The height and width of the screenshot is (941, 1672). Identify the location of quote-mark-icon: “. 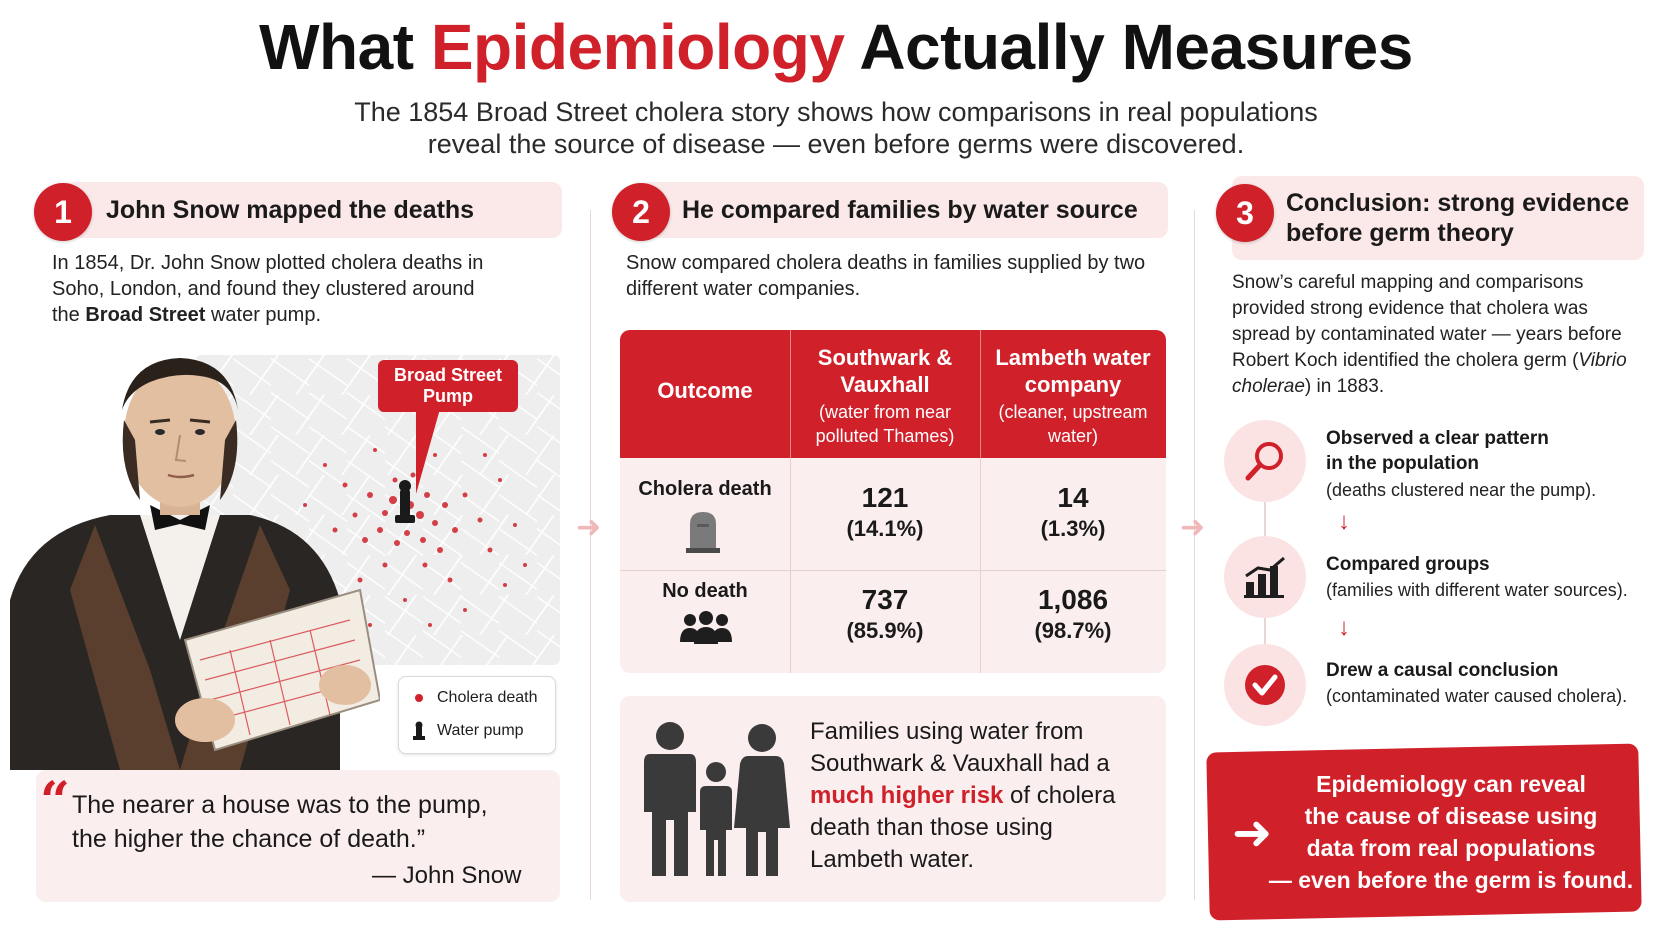
(55, 801).